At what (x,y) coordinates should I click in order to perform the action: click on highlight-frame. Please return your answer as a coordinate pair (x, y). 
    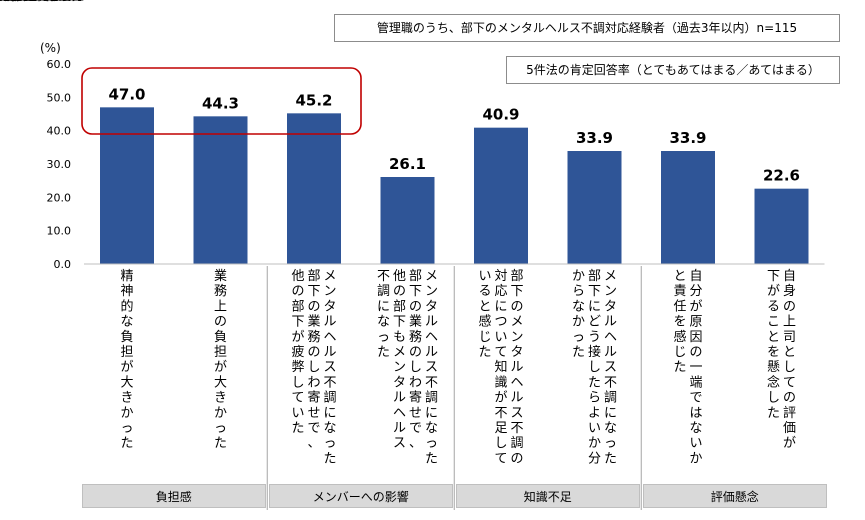
    Looking at the image, I should click on (221, 101).